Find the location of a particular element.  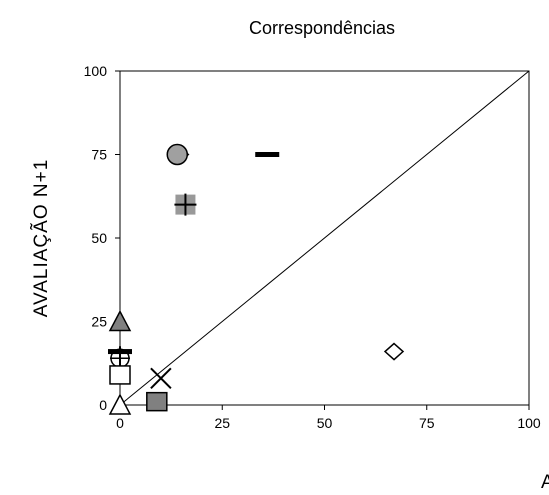

point-x is located at coordinates (161, 378).